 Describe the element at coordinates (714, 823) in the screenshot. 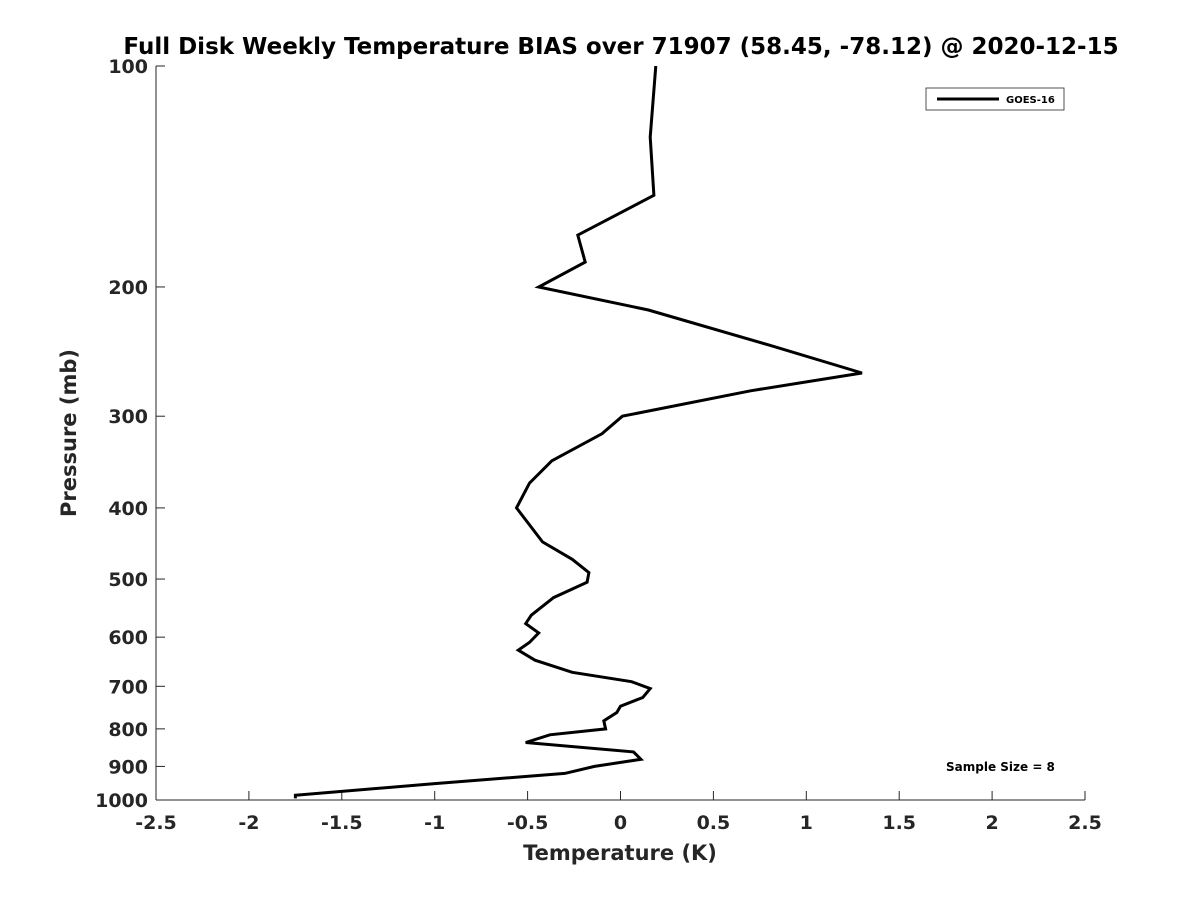

I see `x-tick-label: 0.5` at that location.